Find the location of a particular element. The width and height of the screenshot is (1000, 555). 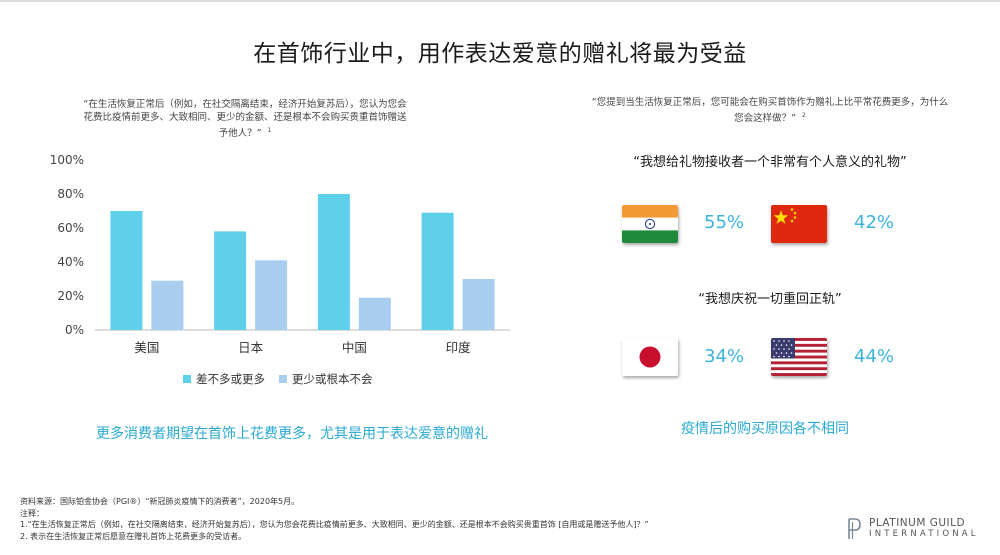

top-rule is located at coordinates (500, 1).